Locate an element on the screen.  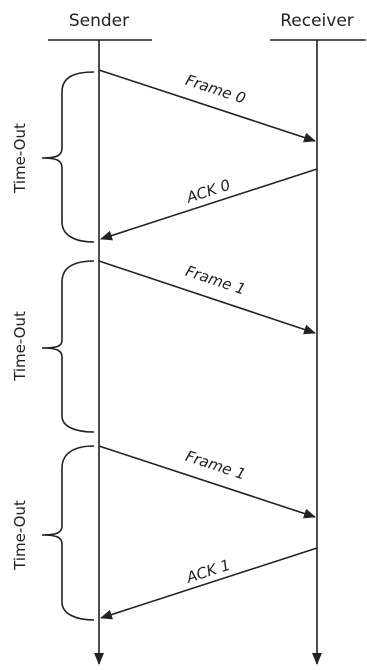
receiver-label: Receiver is located at coordinates (317, 21).